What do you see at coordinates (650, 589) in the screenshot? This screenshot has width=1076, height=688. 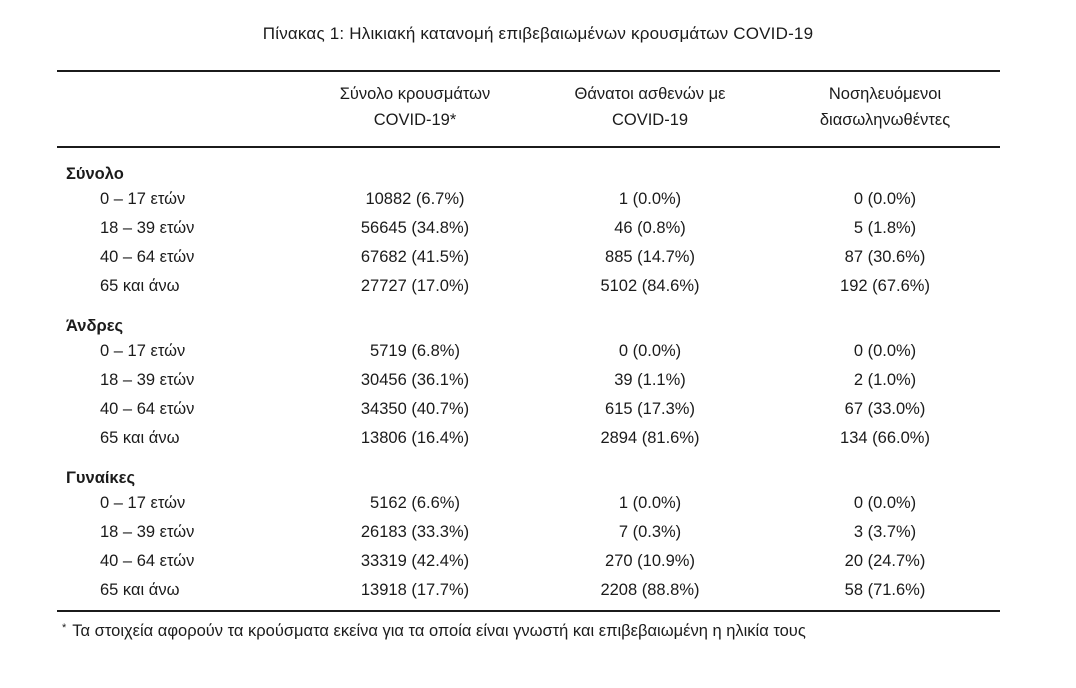 I see `deaths-value: 2208 (88.8%)` at bounding box center [650, 589].